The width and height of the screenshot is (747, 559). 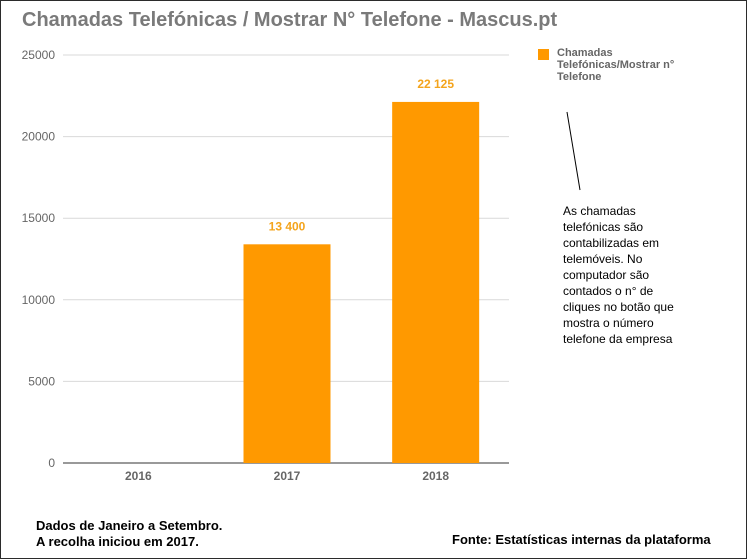 What do you see at coordinates (39, 218) in the screenshot?
I see `y-tick-label: 15000` at bounding box center [39, 218].